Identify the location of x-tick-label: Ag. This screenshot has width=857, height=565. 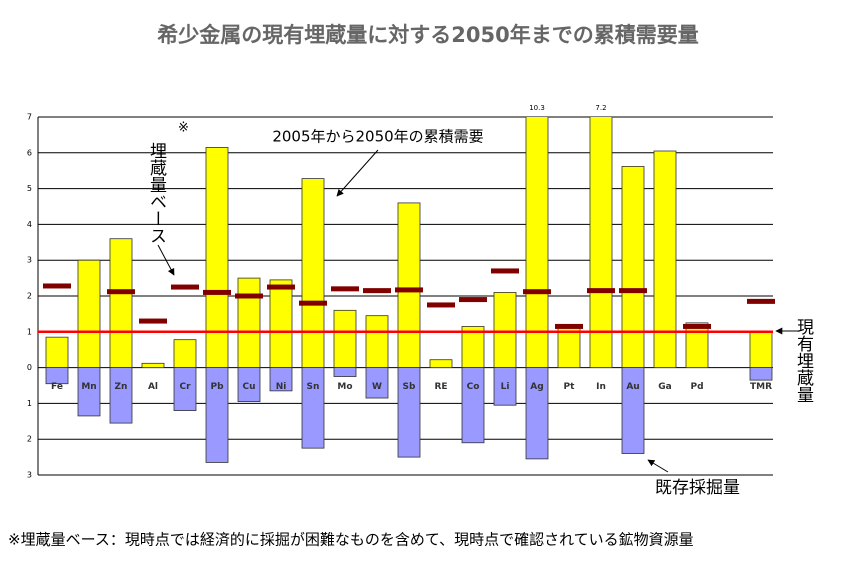
(536, 387).